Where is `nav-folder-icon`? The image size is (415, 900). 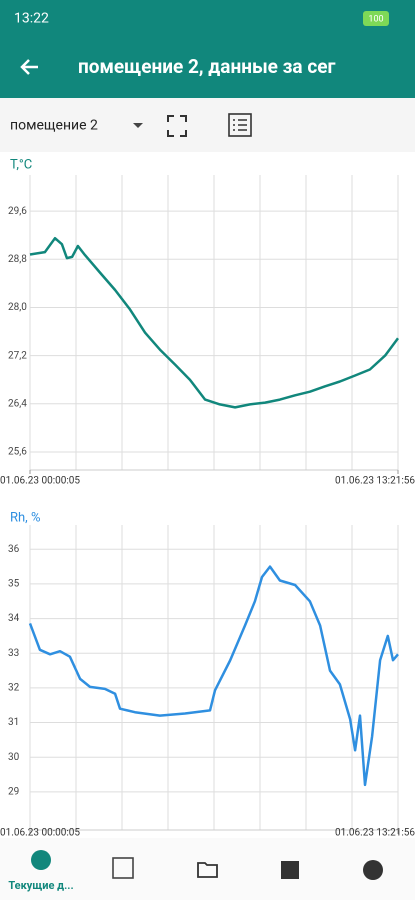
nav-folder-icon is located at coordinates (207, 870).